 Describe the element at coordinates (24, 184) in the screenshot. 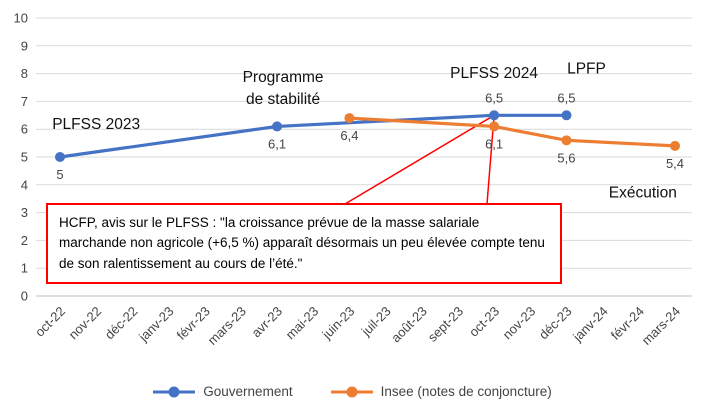

I see `svg-text: 4` at that location.